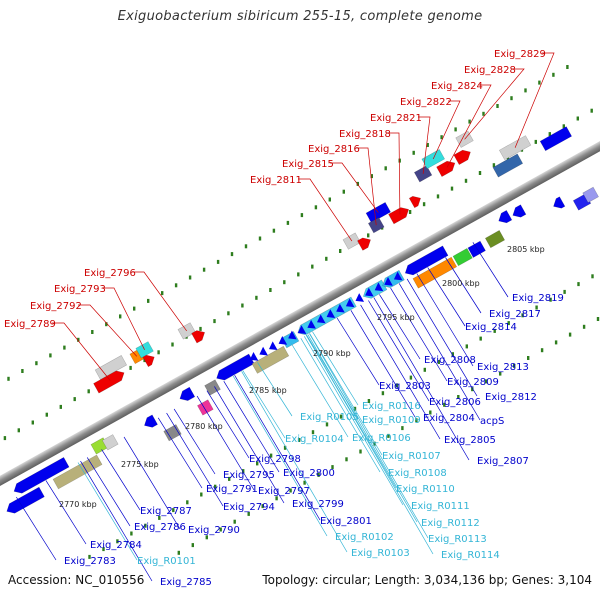 Image resolution: width=600 pixels, height=600 pixels. What do you see at coordinates (405, 386) in the screenshot?
I see `minus-gene-label: Exig_2803` at bounding box center [405, 386].